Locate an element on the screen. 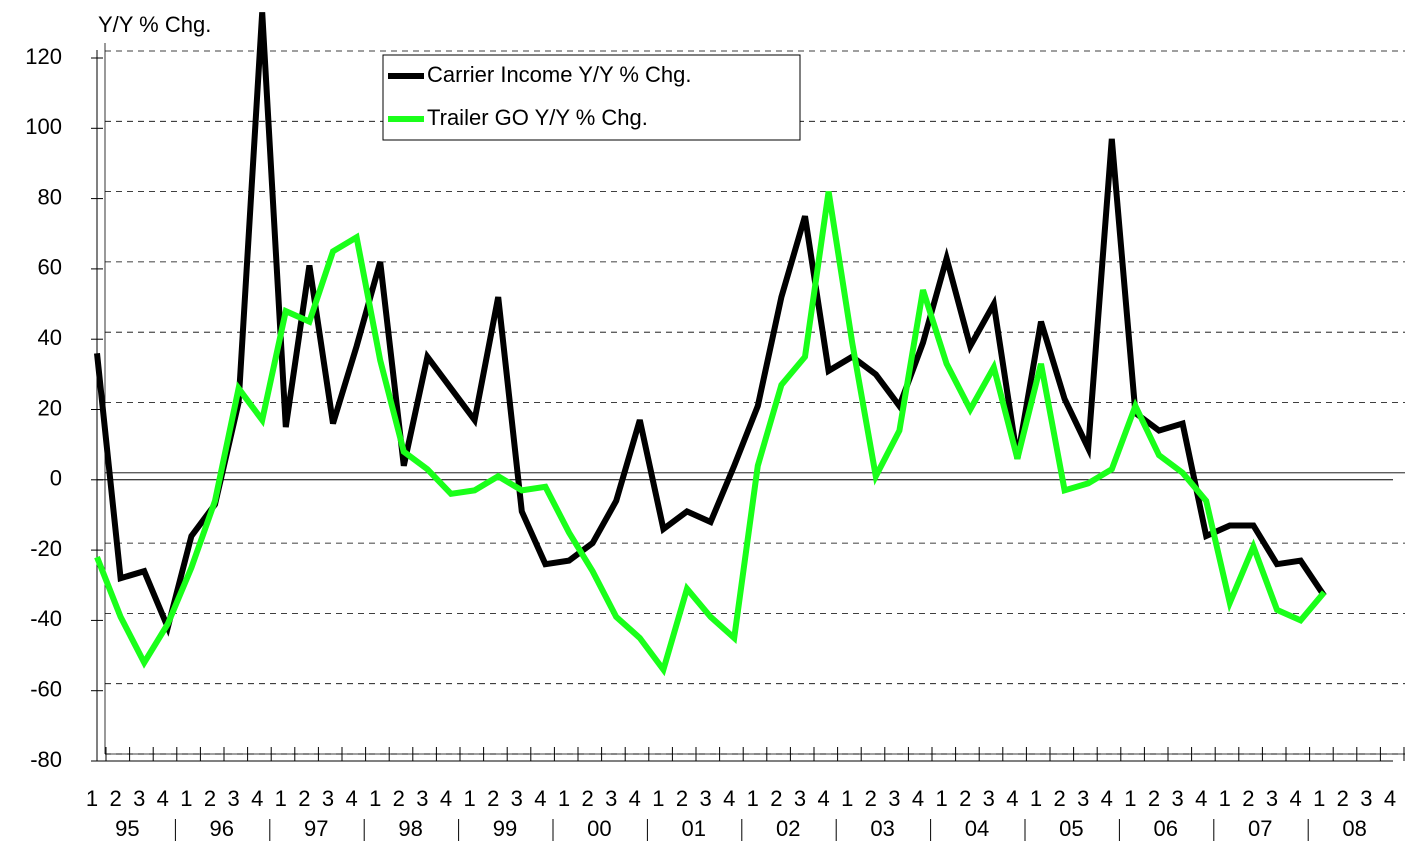  year-label: 99 is located at coordinates (505, 828).